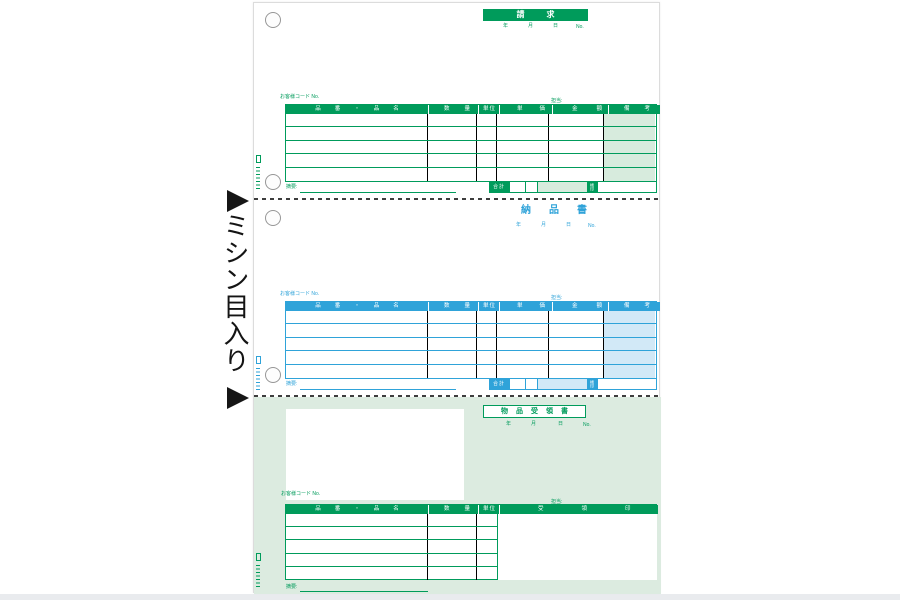  Describe the element at coordinates (235, 293) in the screenshot. I see `perforation-caption: ミシン目入り` at that location.